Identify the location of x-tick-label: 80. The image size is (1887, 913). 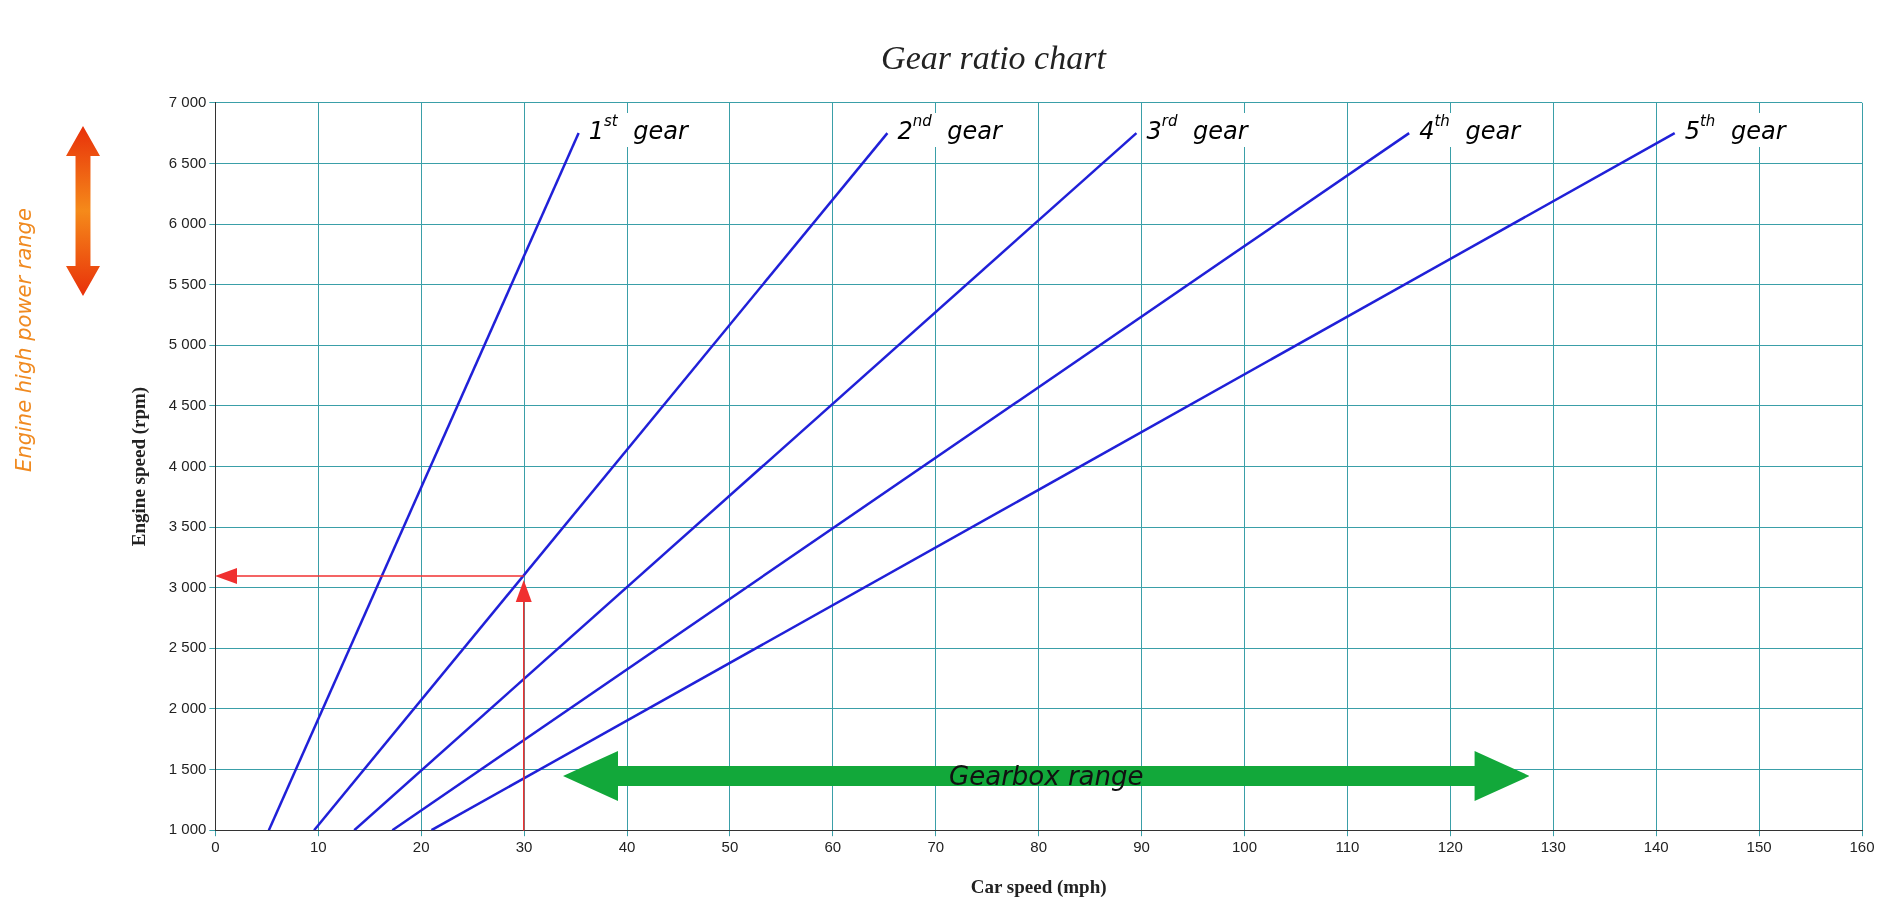
(1039, 847).